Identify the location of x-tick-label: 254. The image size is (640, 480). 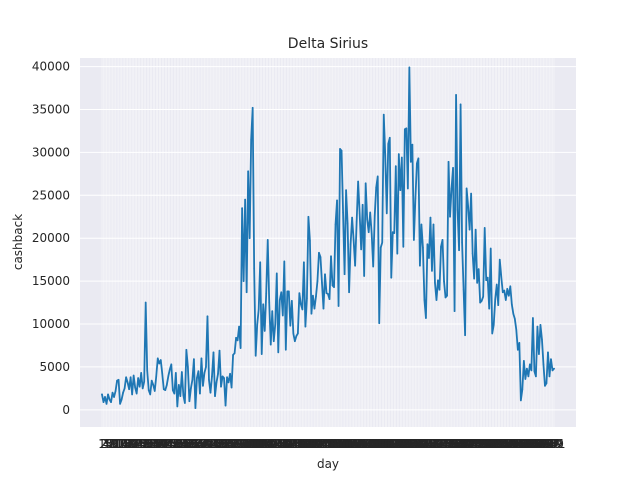
(483, 444).